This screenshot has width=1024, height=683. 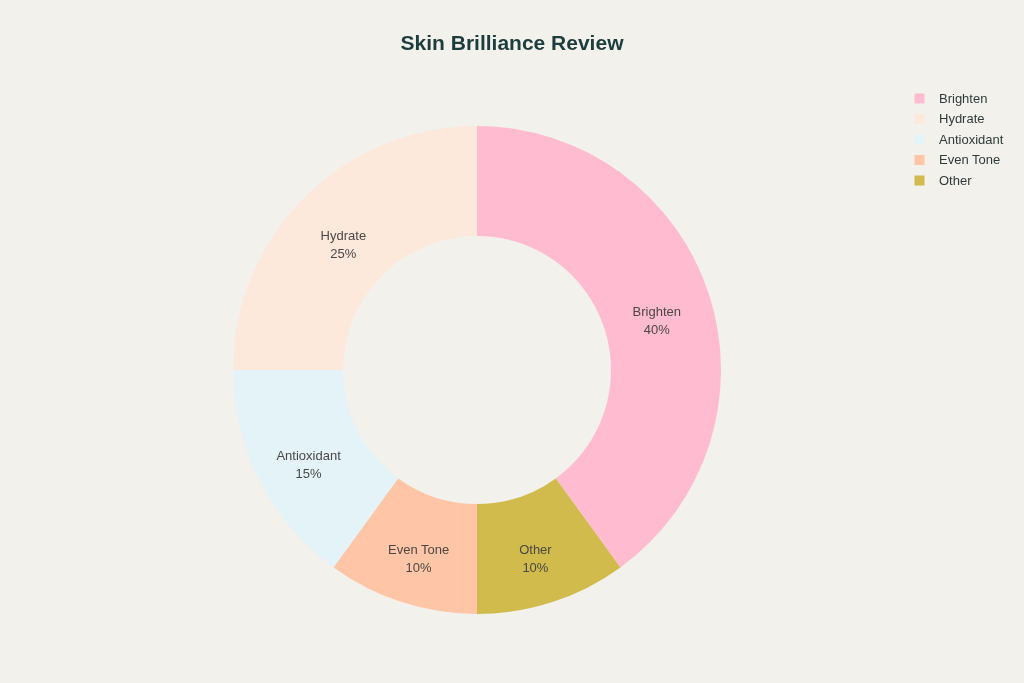 What do you see at coordinates (309, 455) in the screenshot?
I see `slice-label: Antioxidant` at bounding box center [309, 455].